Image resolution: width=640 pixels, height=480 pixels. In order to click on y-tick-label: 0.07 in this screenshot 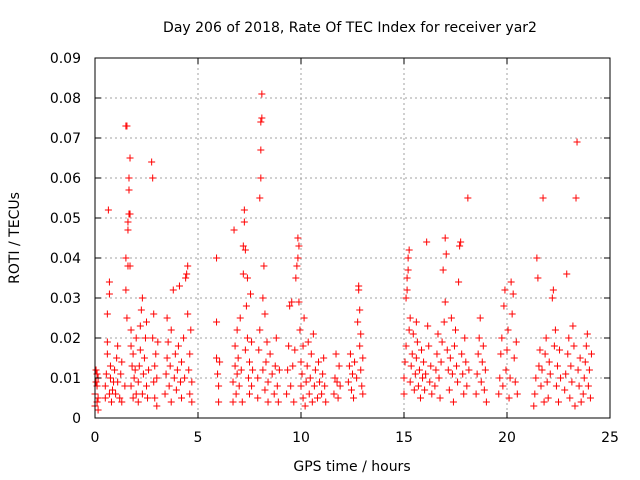, I will do `click(65, 139)`.